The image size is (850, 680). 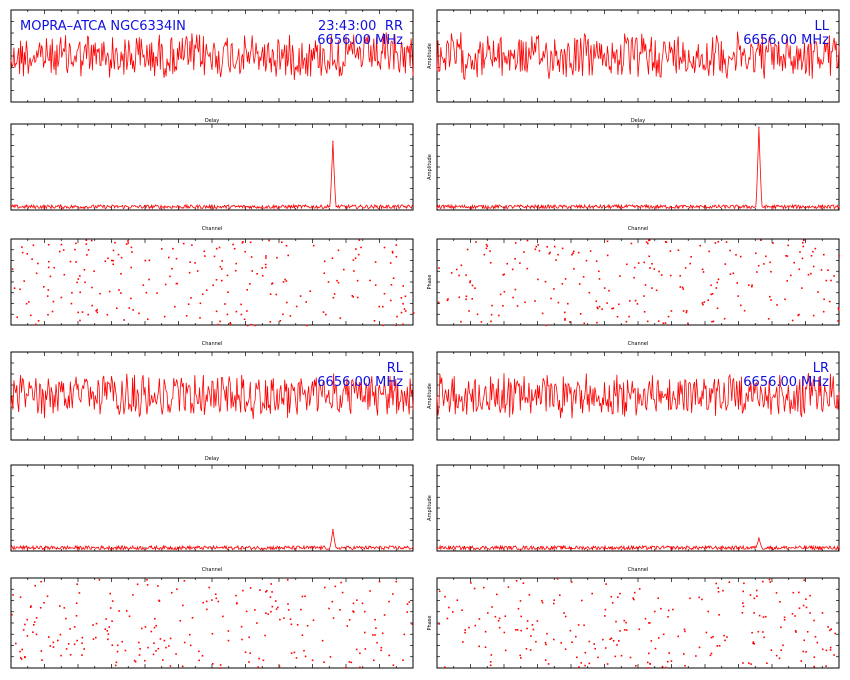 I want to click on plot-frame, so click(x=638, y=508).